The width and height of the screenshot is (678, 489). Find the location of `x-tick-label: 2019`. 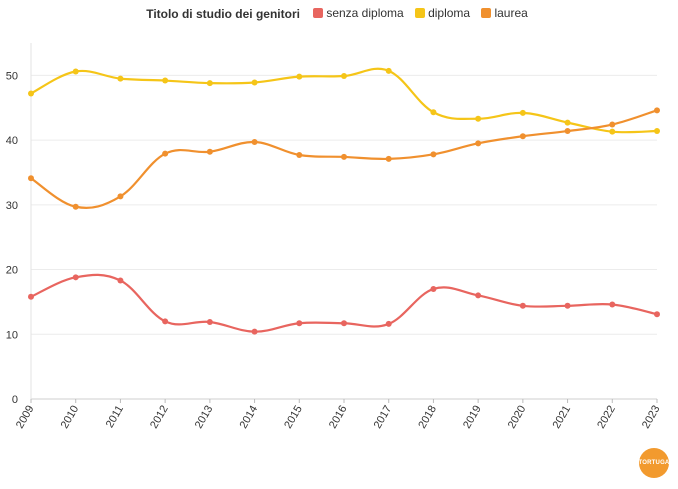

x-tick-label: 2019 is located at coordinates (472, 417).